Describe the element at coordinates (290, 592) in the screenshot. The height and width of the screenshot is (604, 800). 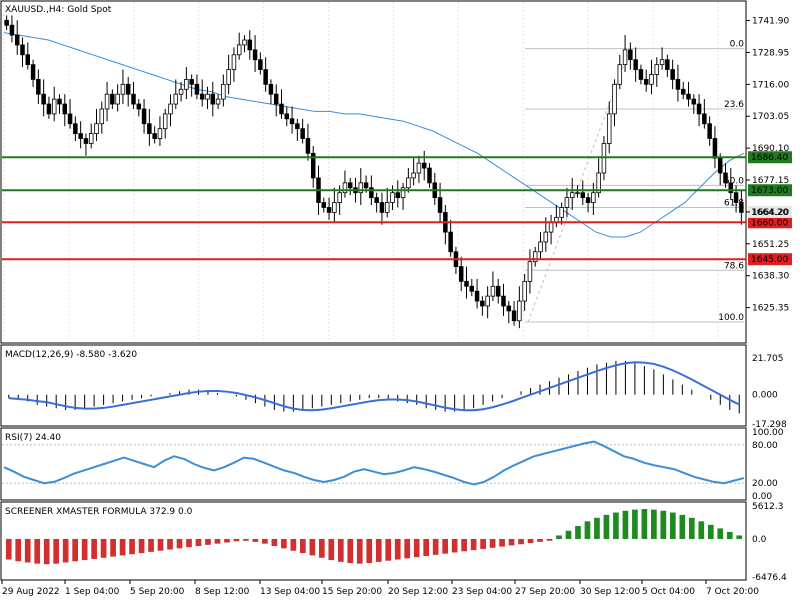
I see `time-tick-label: 13 Sep 04:00` at that location.